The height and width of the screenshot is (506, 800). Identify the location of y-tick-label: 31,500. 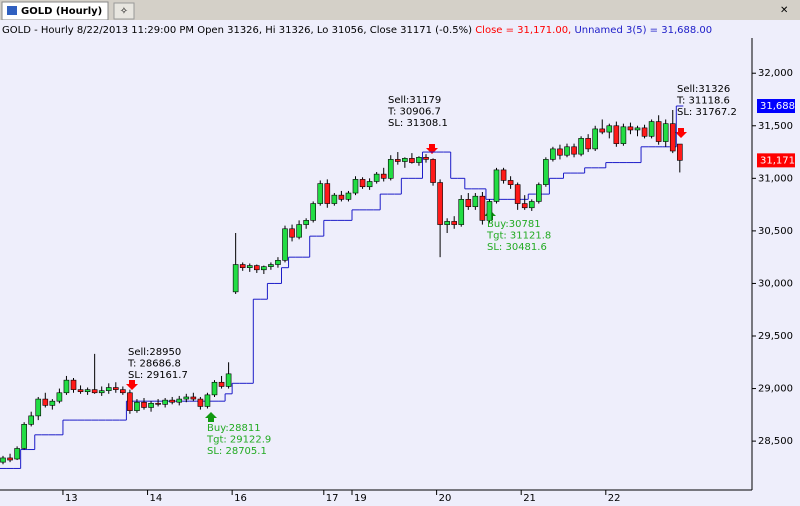
(775, 126).